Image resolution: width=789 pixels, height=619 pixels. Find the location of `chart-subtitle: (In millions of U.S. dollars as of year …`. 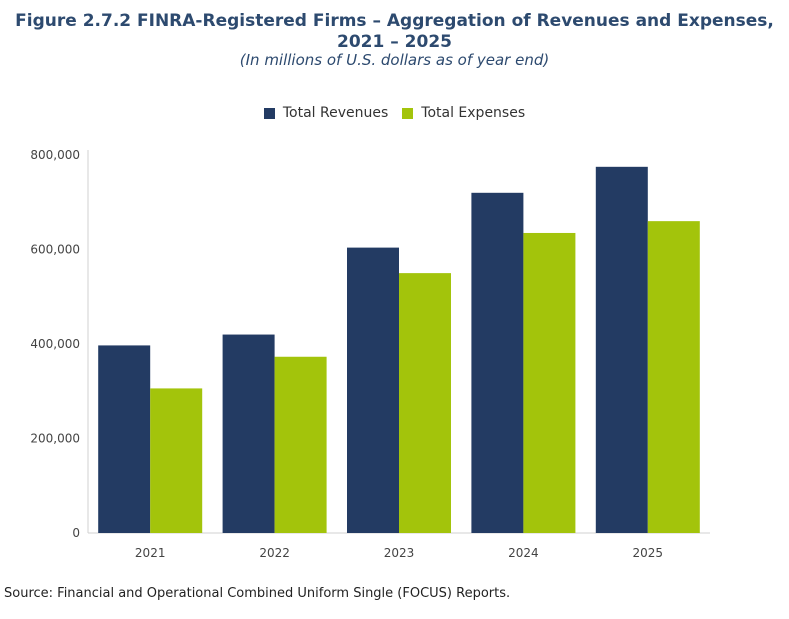

chart-subtitle: (In millions of U.S. dollars as of year … is located at coordinates (394, 60).